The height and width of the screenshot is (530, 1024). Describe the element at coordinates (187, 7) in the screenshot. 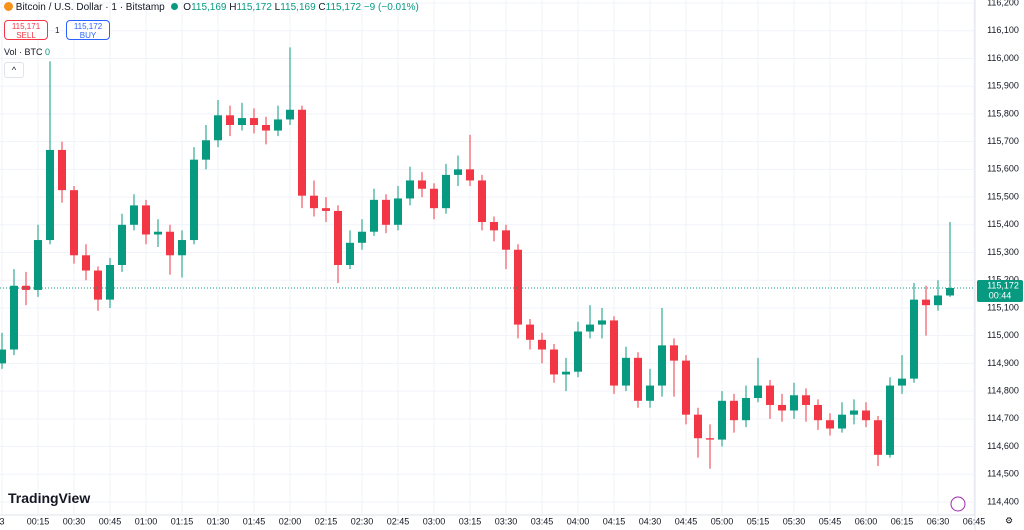

I see `o-label: O` at that location.